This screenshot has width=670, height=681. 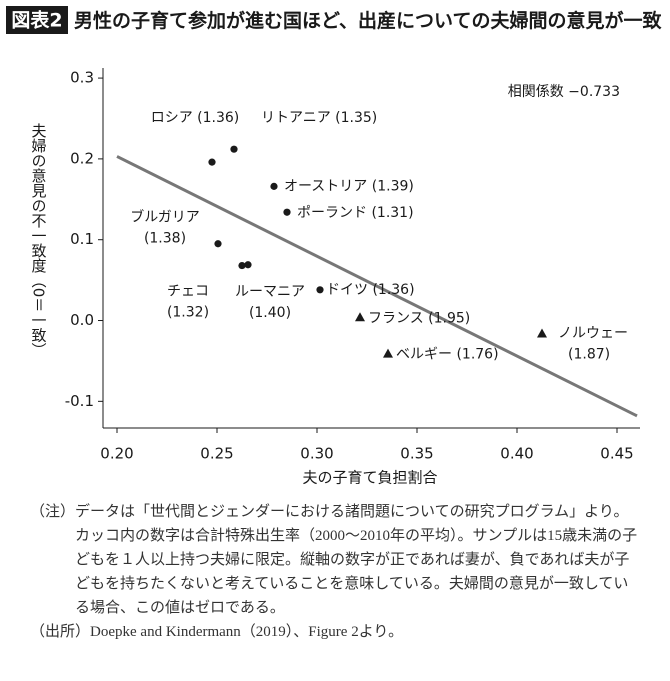 What do you see at coordinates (165, 239) in the screenshot?
I see `point-label: (1.38)` at bounding box center [165, 239].